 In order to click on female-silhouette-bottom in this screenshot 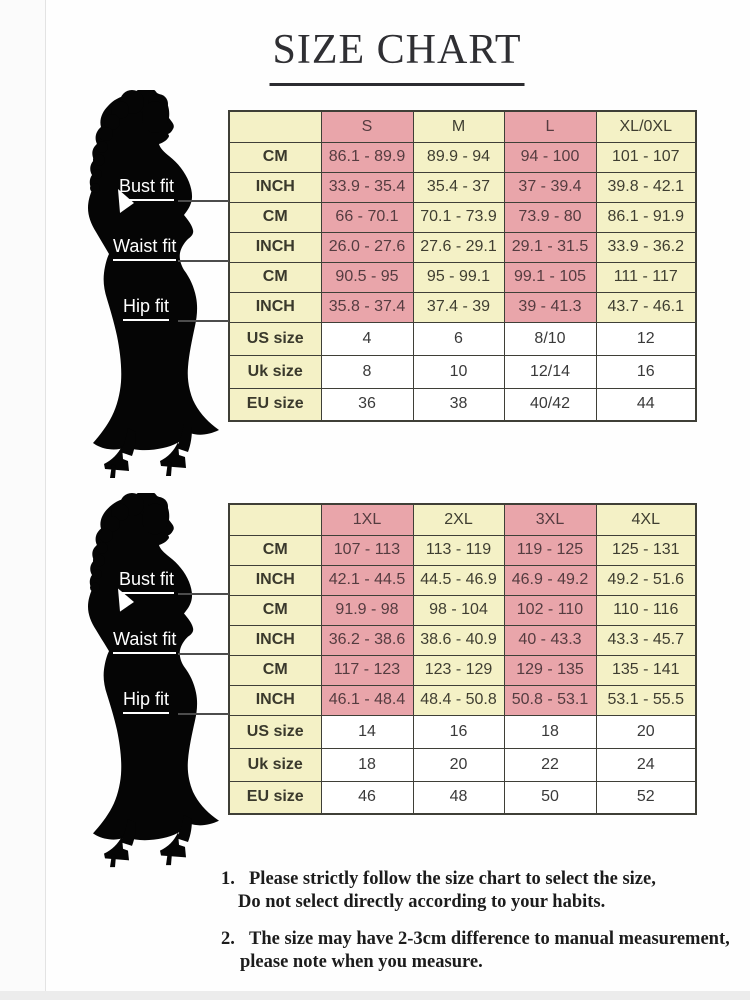, I will do `click(153, 680)`.